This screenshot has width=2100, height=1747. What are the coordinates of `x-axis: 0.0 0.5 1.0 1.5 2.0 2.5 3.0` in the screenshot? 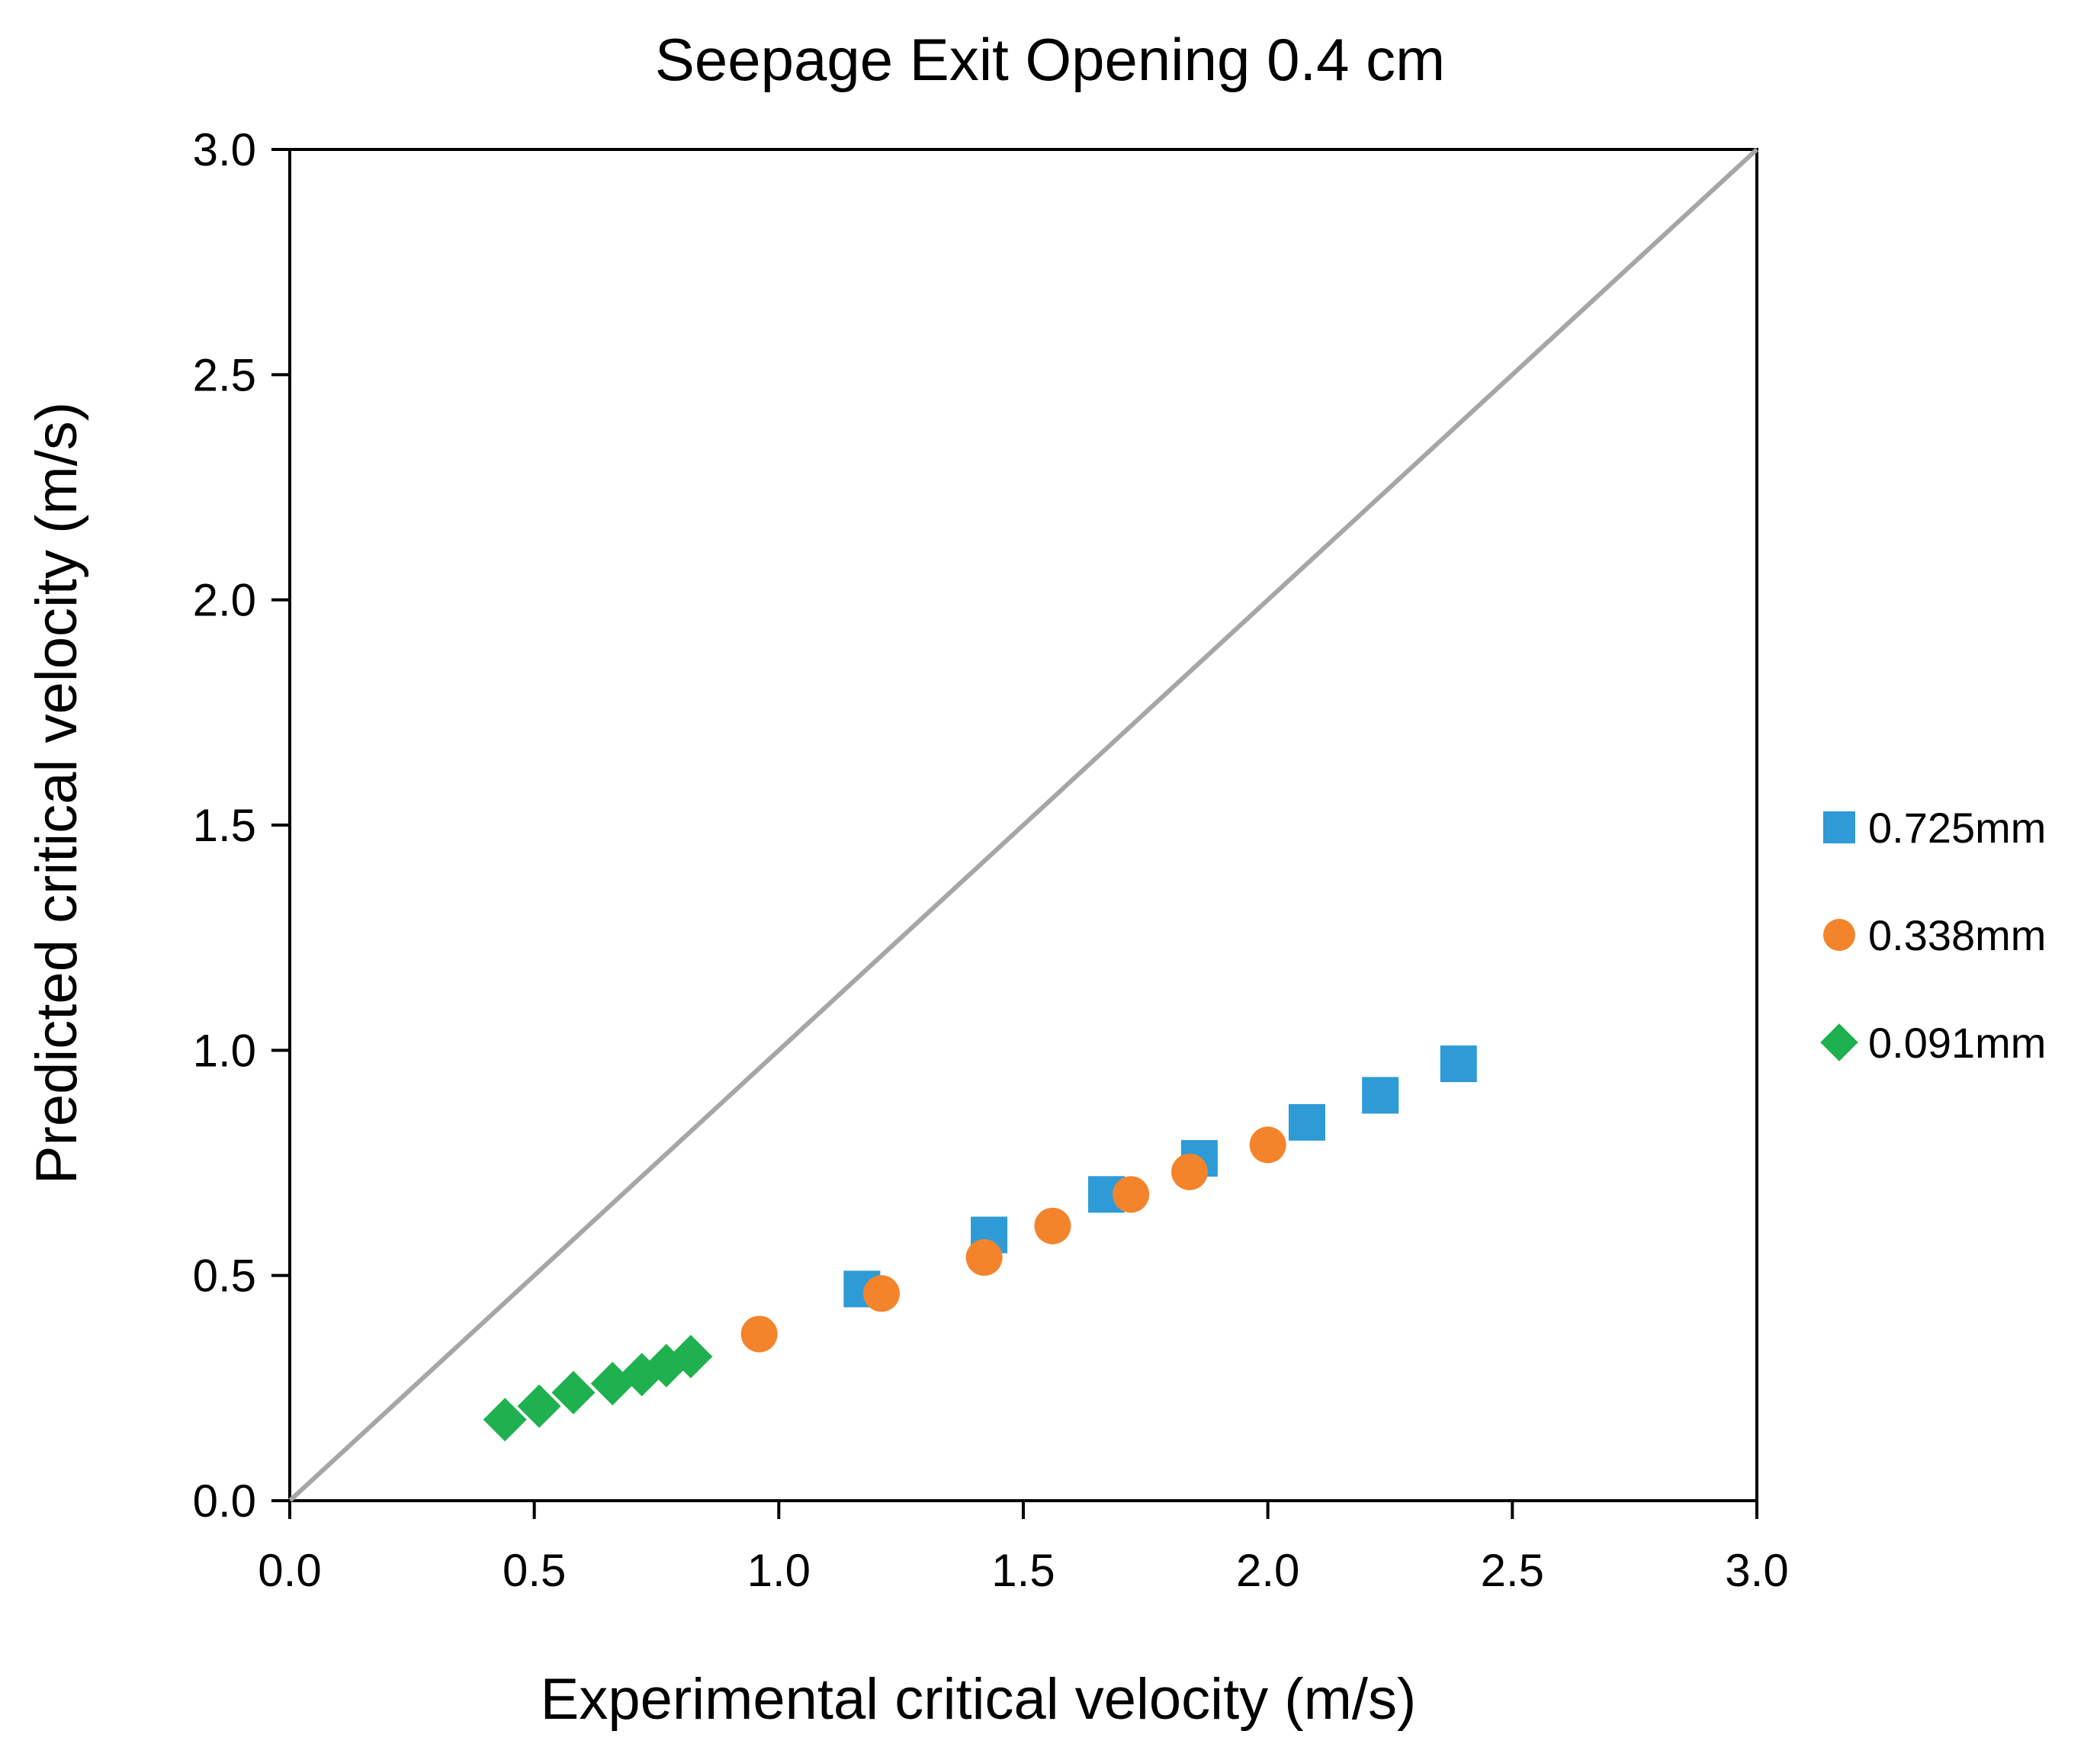 It's located at (1023, 1548).